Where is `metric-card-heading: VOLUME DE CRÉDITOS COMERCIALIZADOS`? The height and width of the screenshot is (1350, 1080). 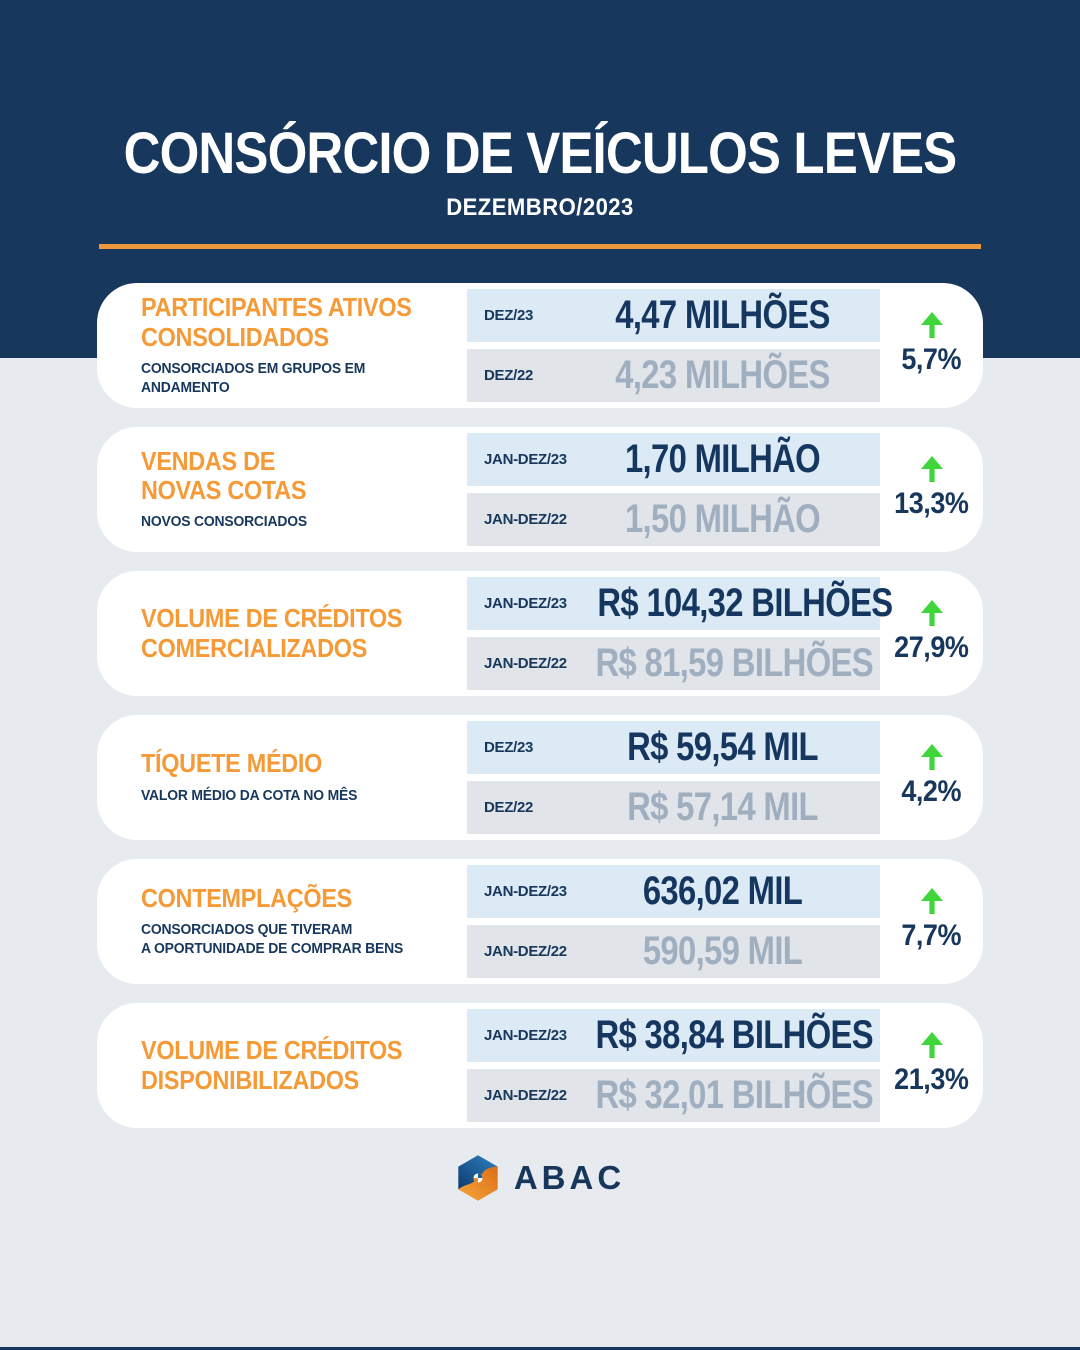
metric-card-heading: VOLUME DE CRÉDITOS COMERCIALIZADOS is located at coordinates (282, 633).